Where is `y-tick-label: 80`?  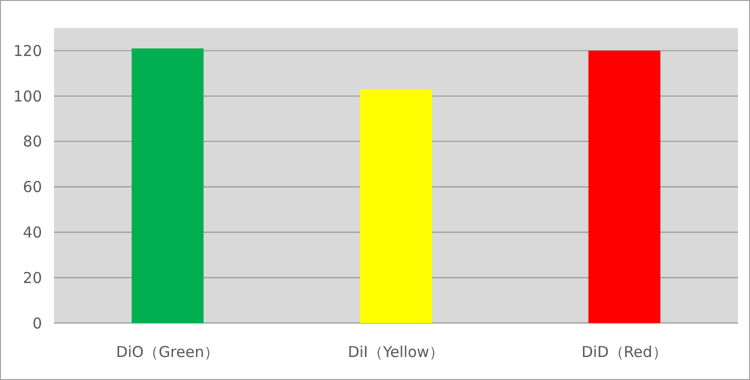 y-tick-label: 80 is located at coordinates (32, 141).